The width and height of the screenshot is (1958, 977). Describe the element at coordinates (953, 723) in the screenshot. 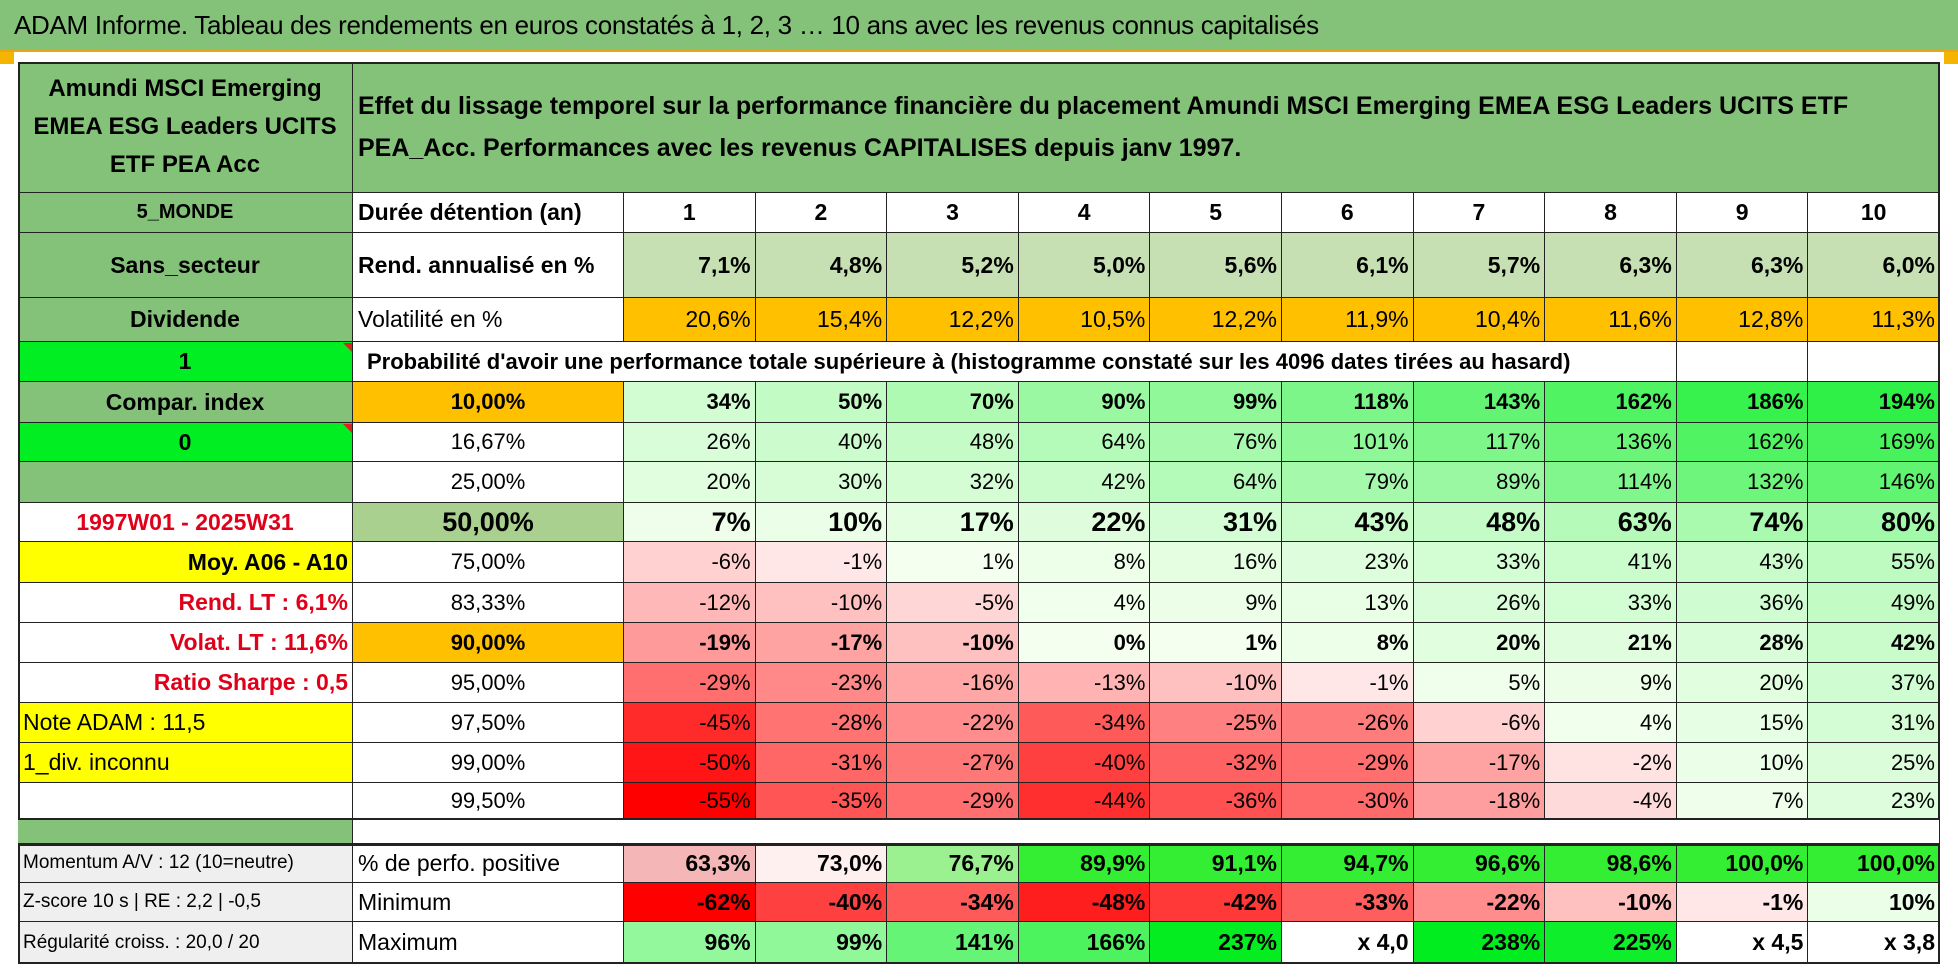

I see `percentile-value: -22%` at that location.